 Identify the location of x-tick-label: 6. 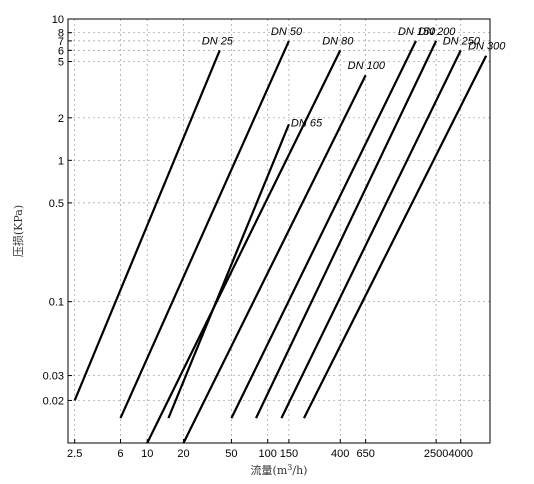
(120, 454).